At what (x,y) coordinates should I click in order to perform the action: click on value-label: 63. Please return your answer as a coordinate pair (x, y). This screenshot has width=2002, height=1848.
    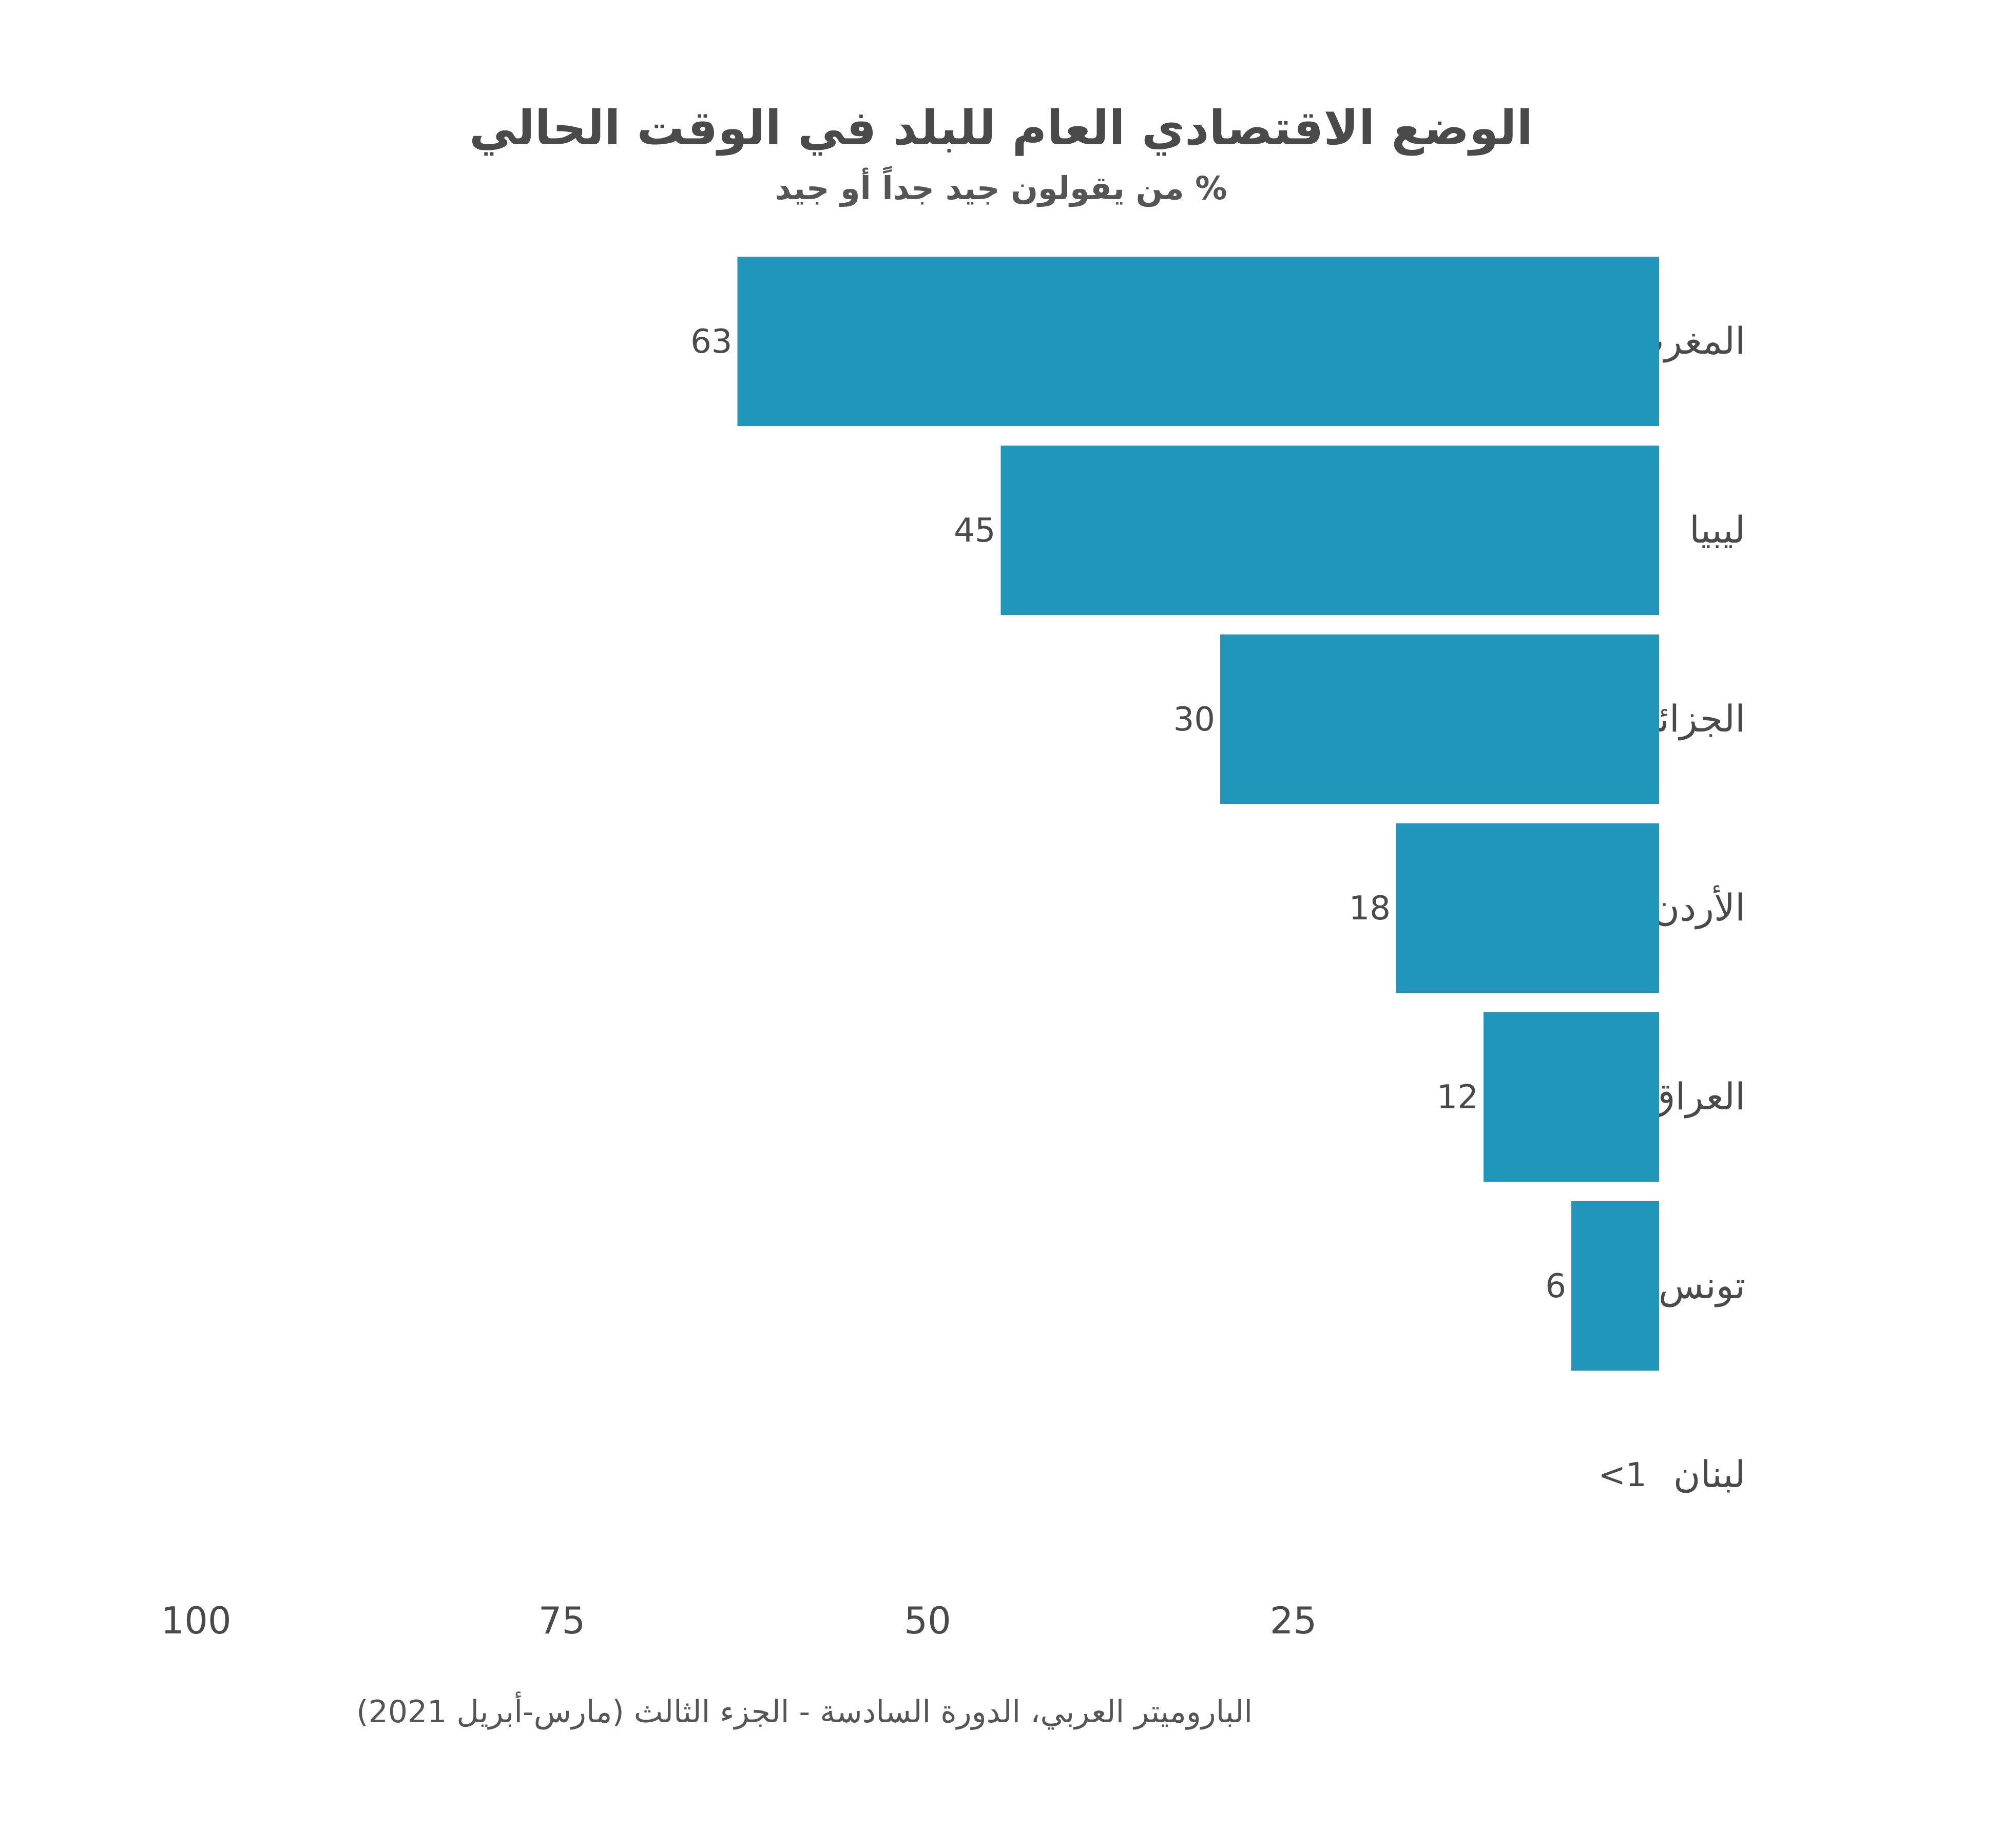
    Looking at the image, I should click on (711, 342).